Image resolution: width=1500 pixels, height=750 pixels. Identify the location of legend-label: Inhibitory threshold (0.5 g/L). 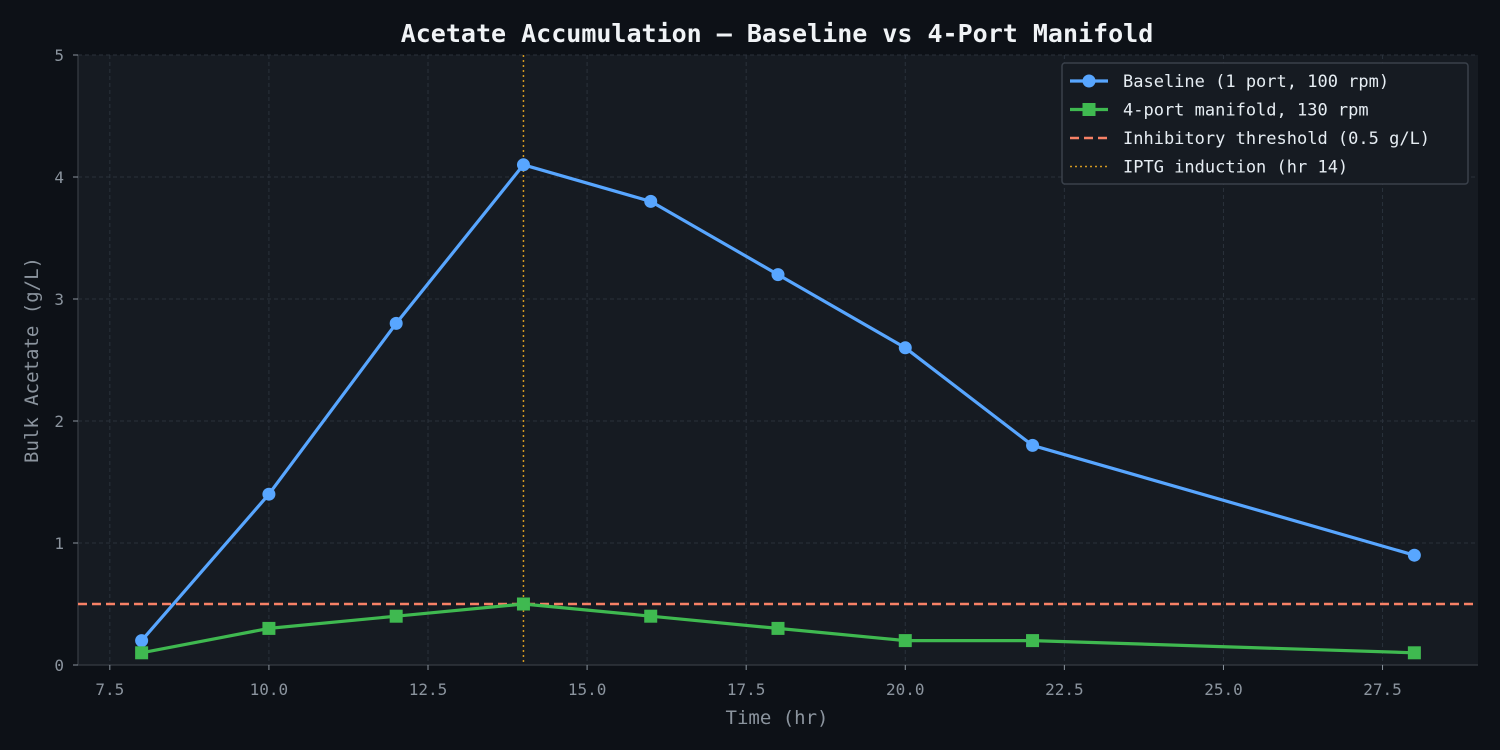
(1276, 139).